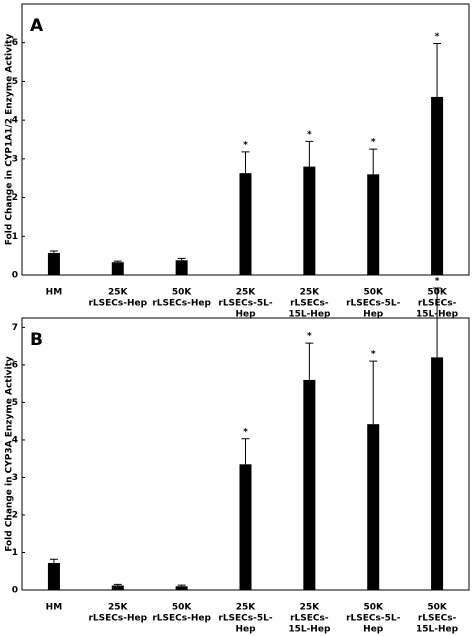 The height and width of the screenshot is (636, 472). Describe the element at coordinates (15, 328) in the screenshot. I see `y-tick-label: 7` at that location.